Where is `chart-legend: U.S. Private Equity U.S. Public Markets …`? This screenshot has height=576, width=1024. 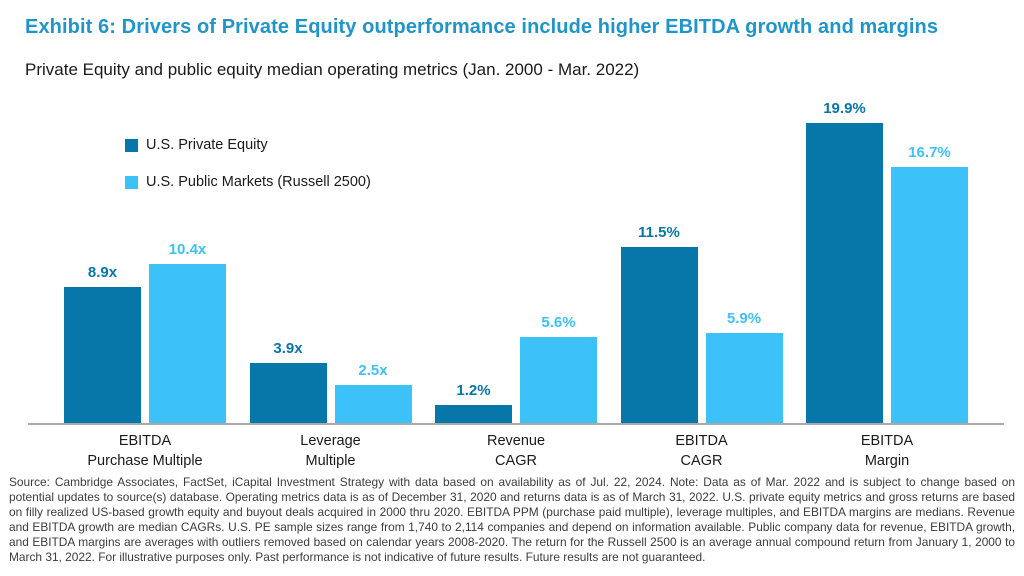 chart-legend: U.S. Private Equity U.S. Public Markets … is located at coordinates (248, 163).